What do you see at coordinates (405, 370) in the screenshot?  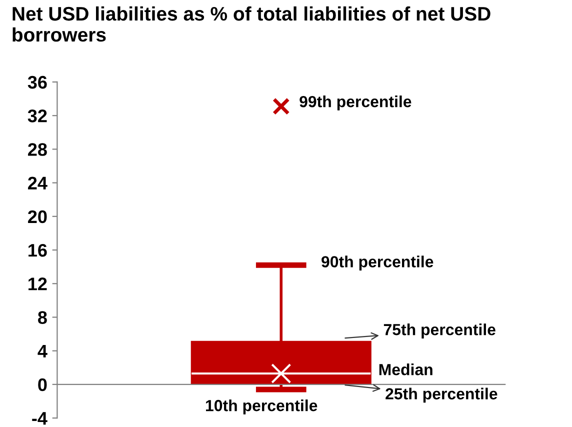 I see `annotation: Median` at bounding box center [405, 370].